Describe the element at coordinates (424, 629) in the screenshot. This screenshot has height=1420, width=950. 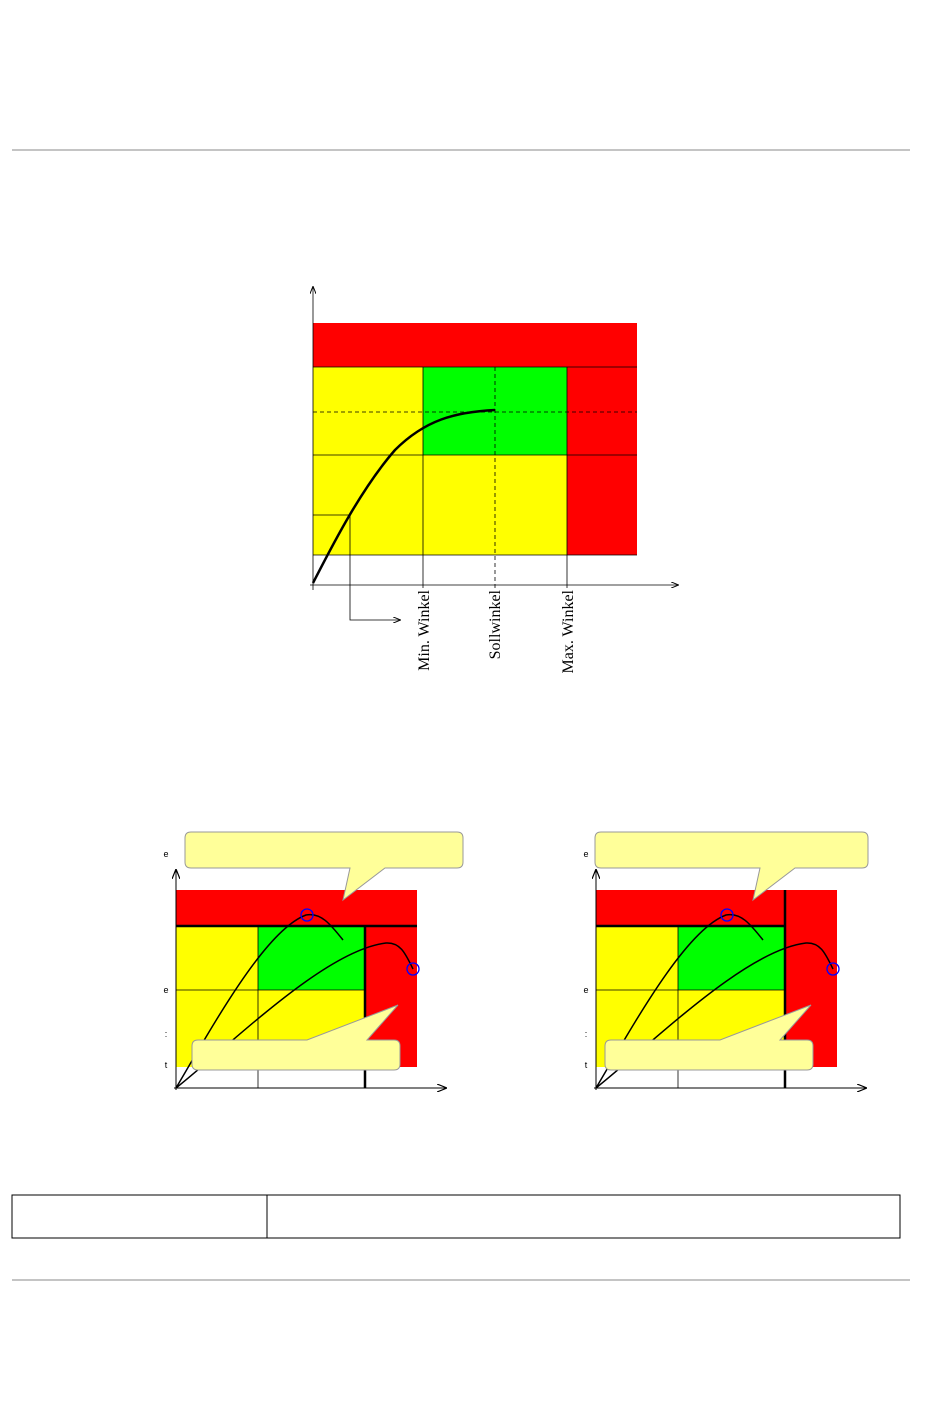
I see `axis-label: Min. Winkel` at that location.